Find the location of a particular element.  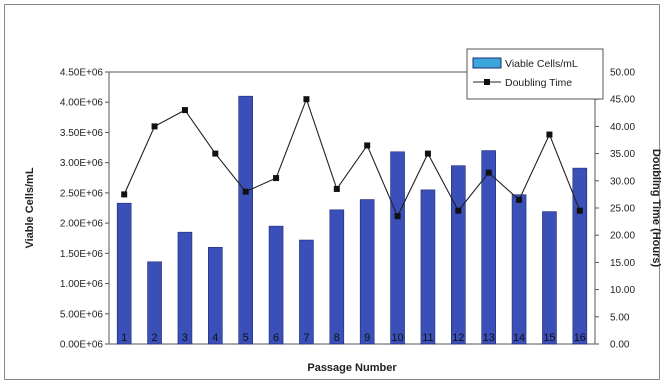

category-label-2: 2 is located at coordinates (155, 338).